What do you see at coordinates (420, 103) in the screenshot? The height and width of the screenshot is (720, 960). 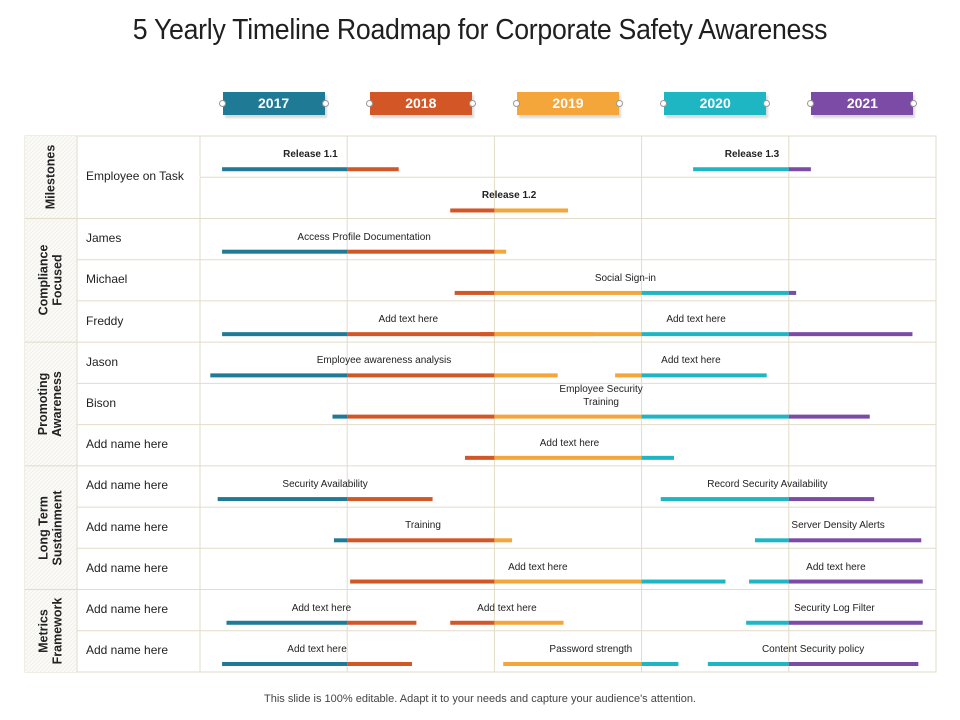 I see `year-tab-2018: 2018` at bounding box center [420, 103].